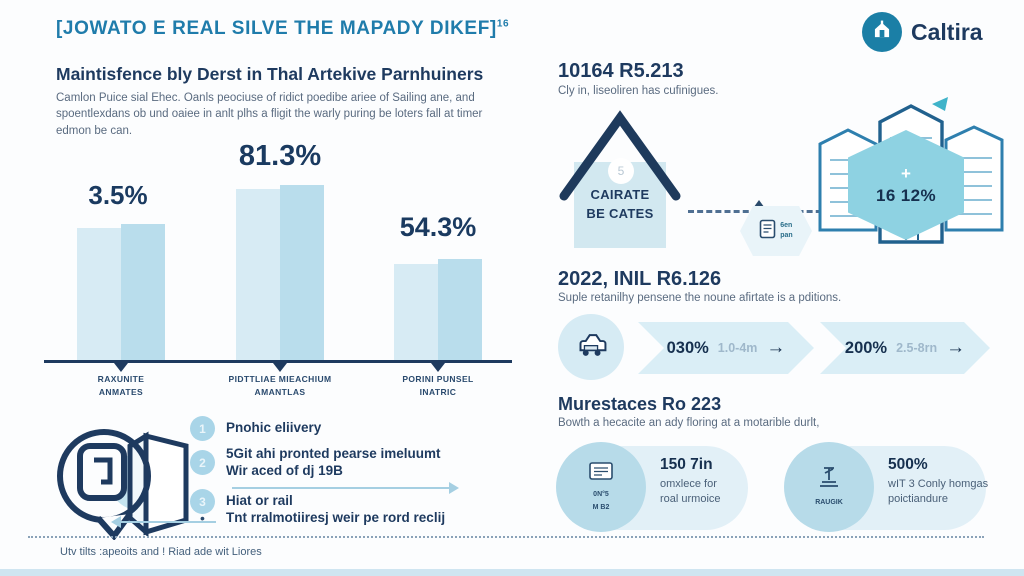  What do you see at coordinates (280, 385) in the screenshot?
I see `axis-category-label: PIDTTLIAE MIEACHIUM AMANTLAS` at bounding box center [280, 385].